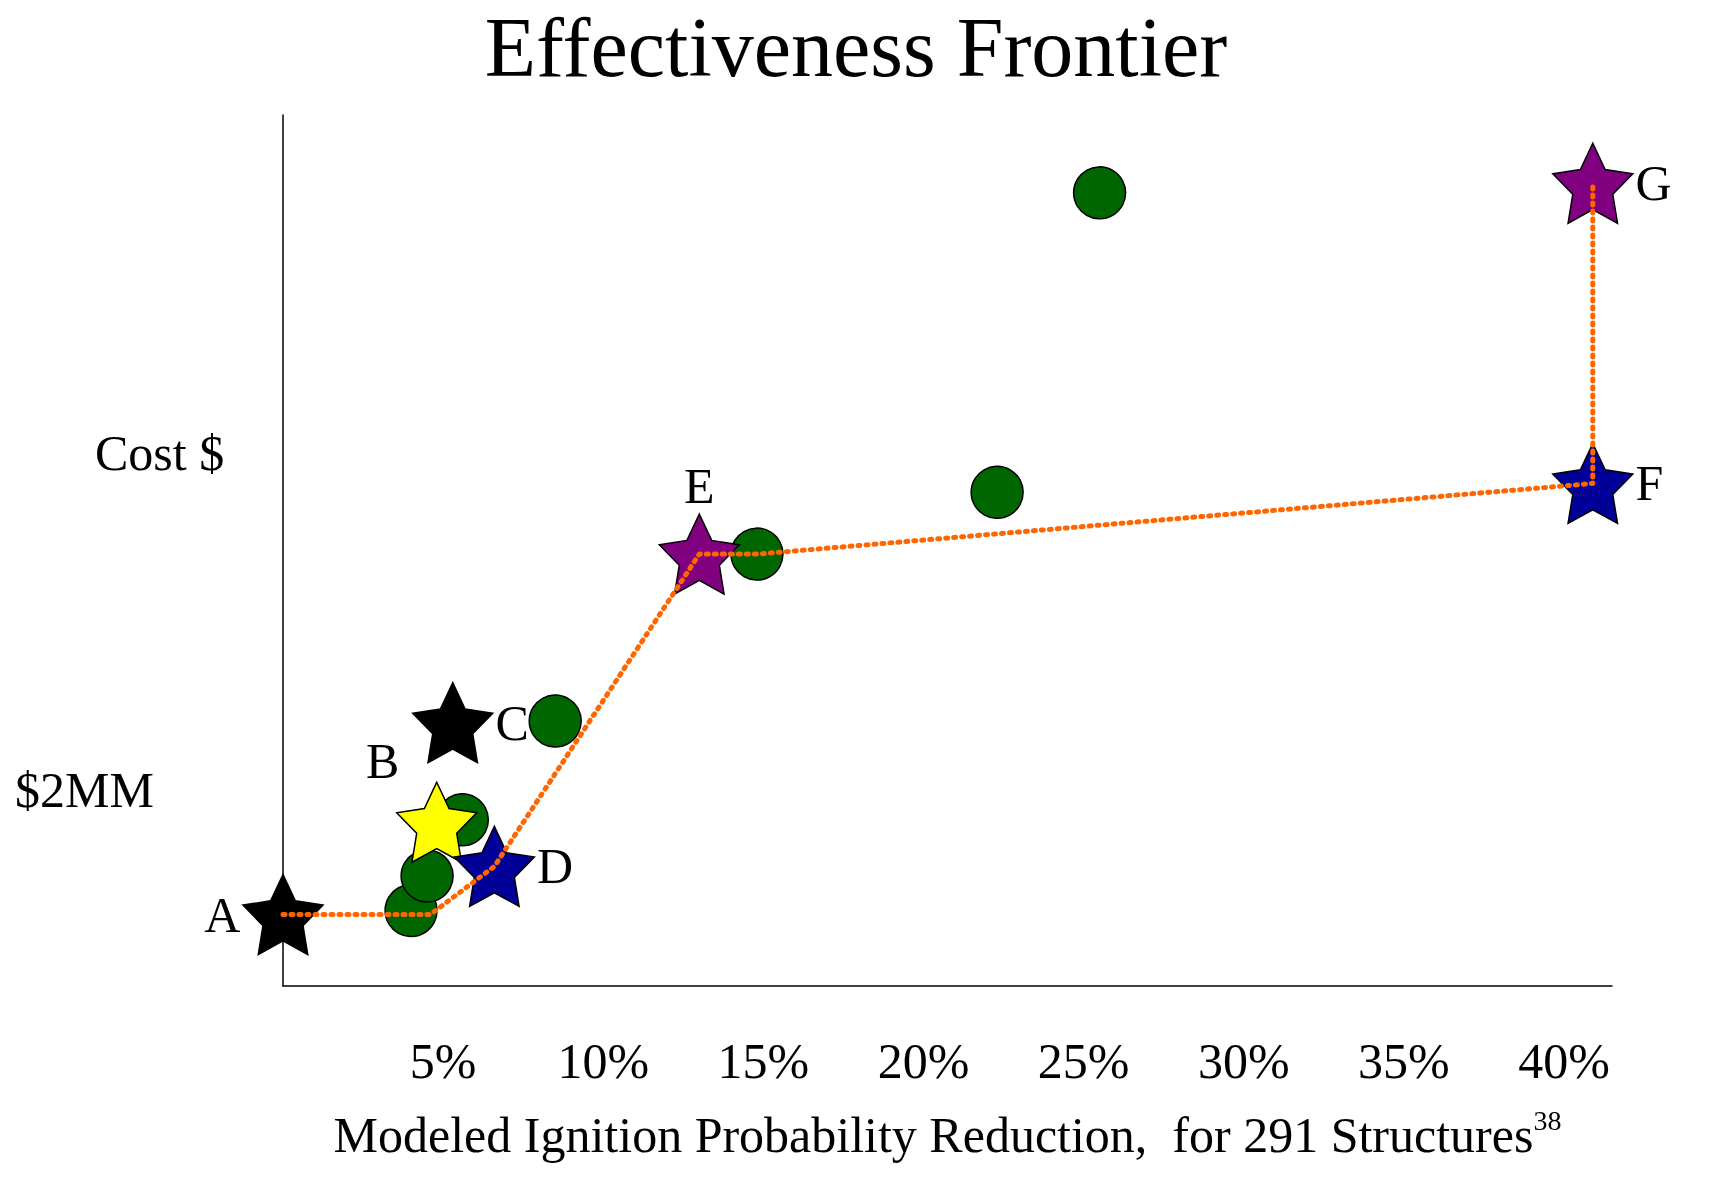 Image resolution: width=1712 pixels, height=1199 pixels. What do you see at coordinates (763, 1061) in the screenshot?
I see `x-tick-label: 15%` at bounding box center [763, 1061].